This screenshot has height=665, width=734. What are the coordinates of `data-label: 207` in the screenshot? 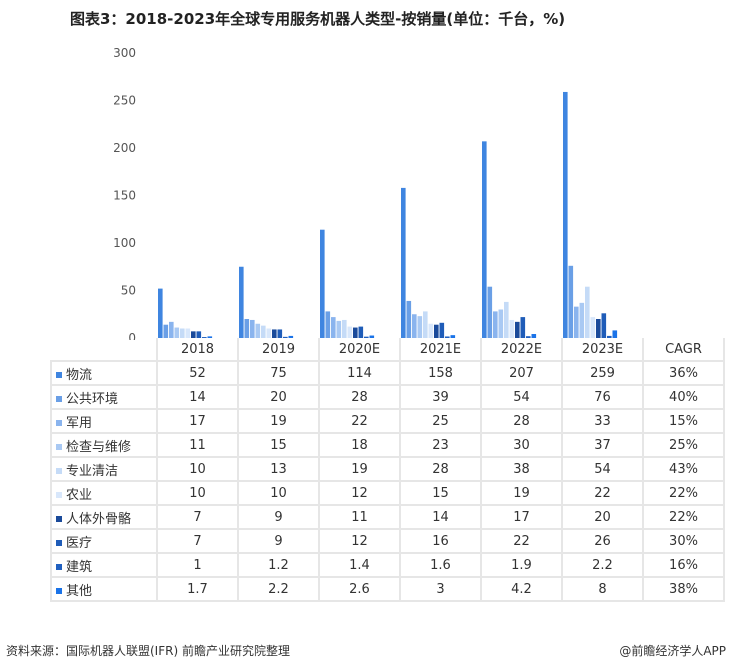 It's located at (521, 373).